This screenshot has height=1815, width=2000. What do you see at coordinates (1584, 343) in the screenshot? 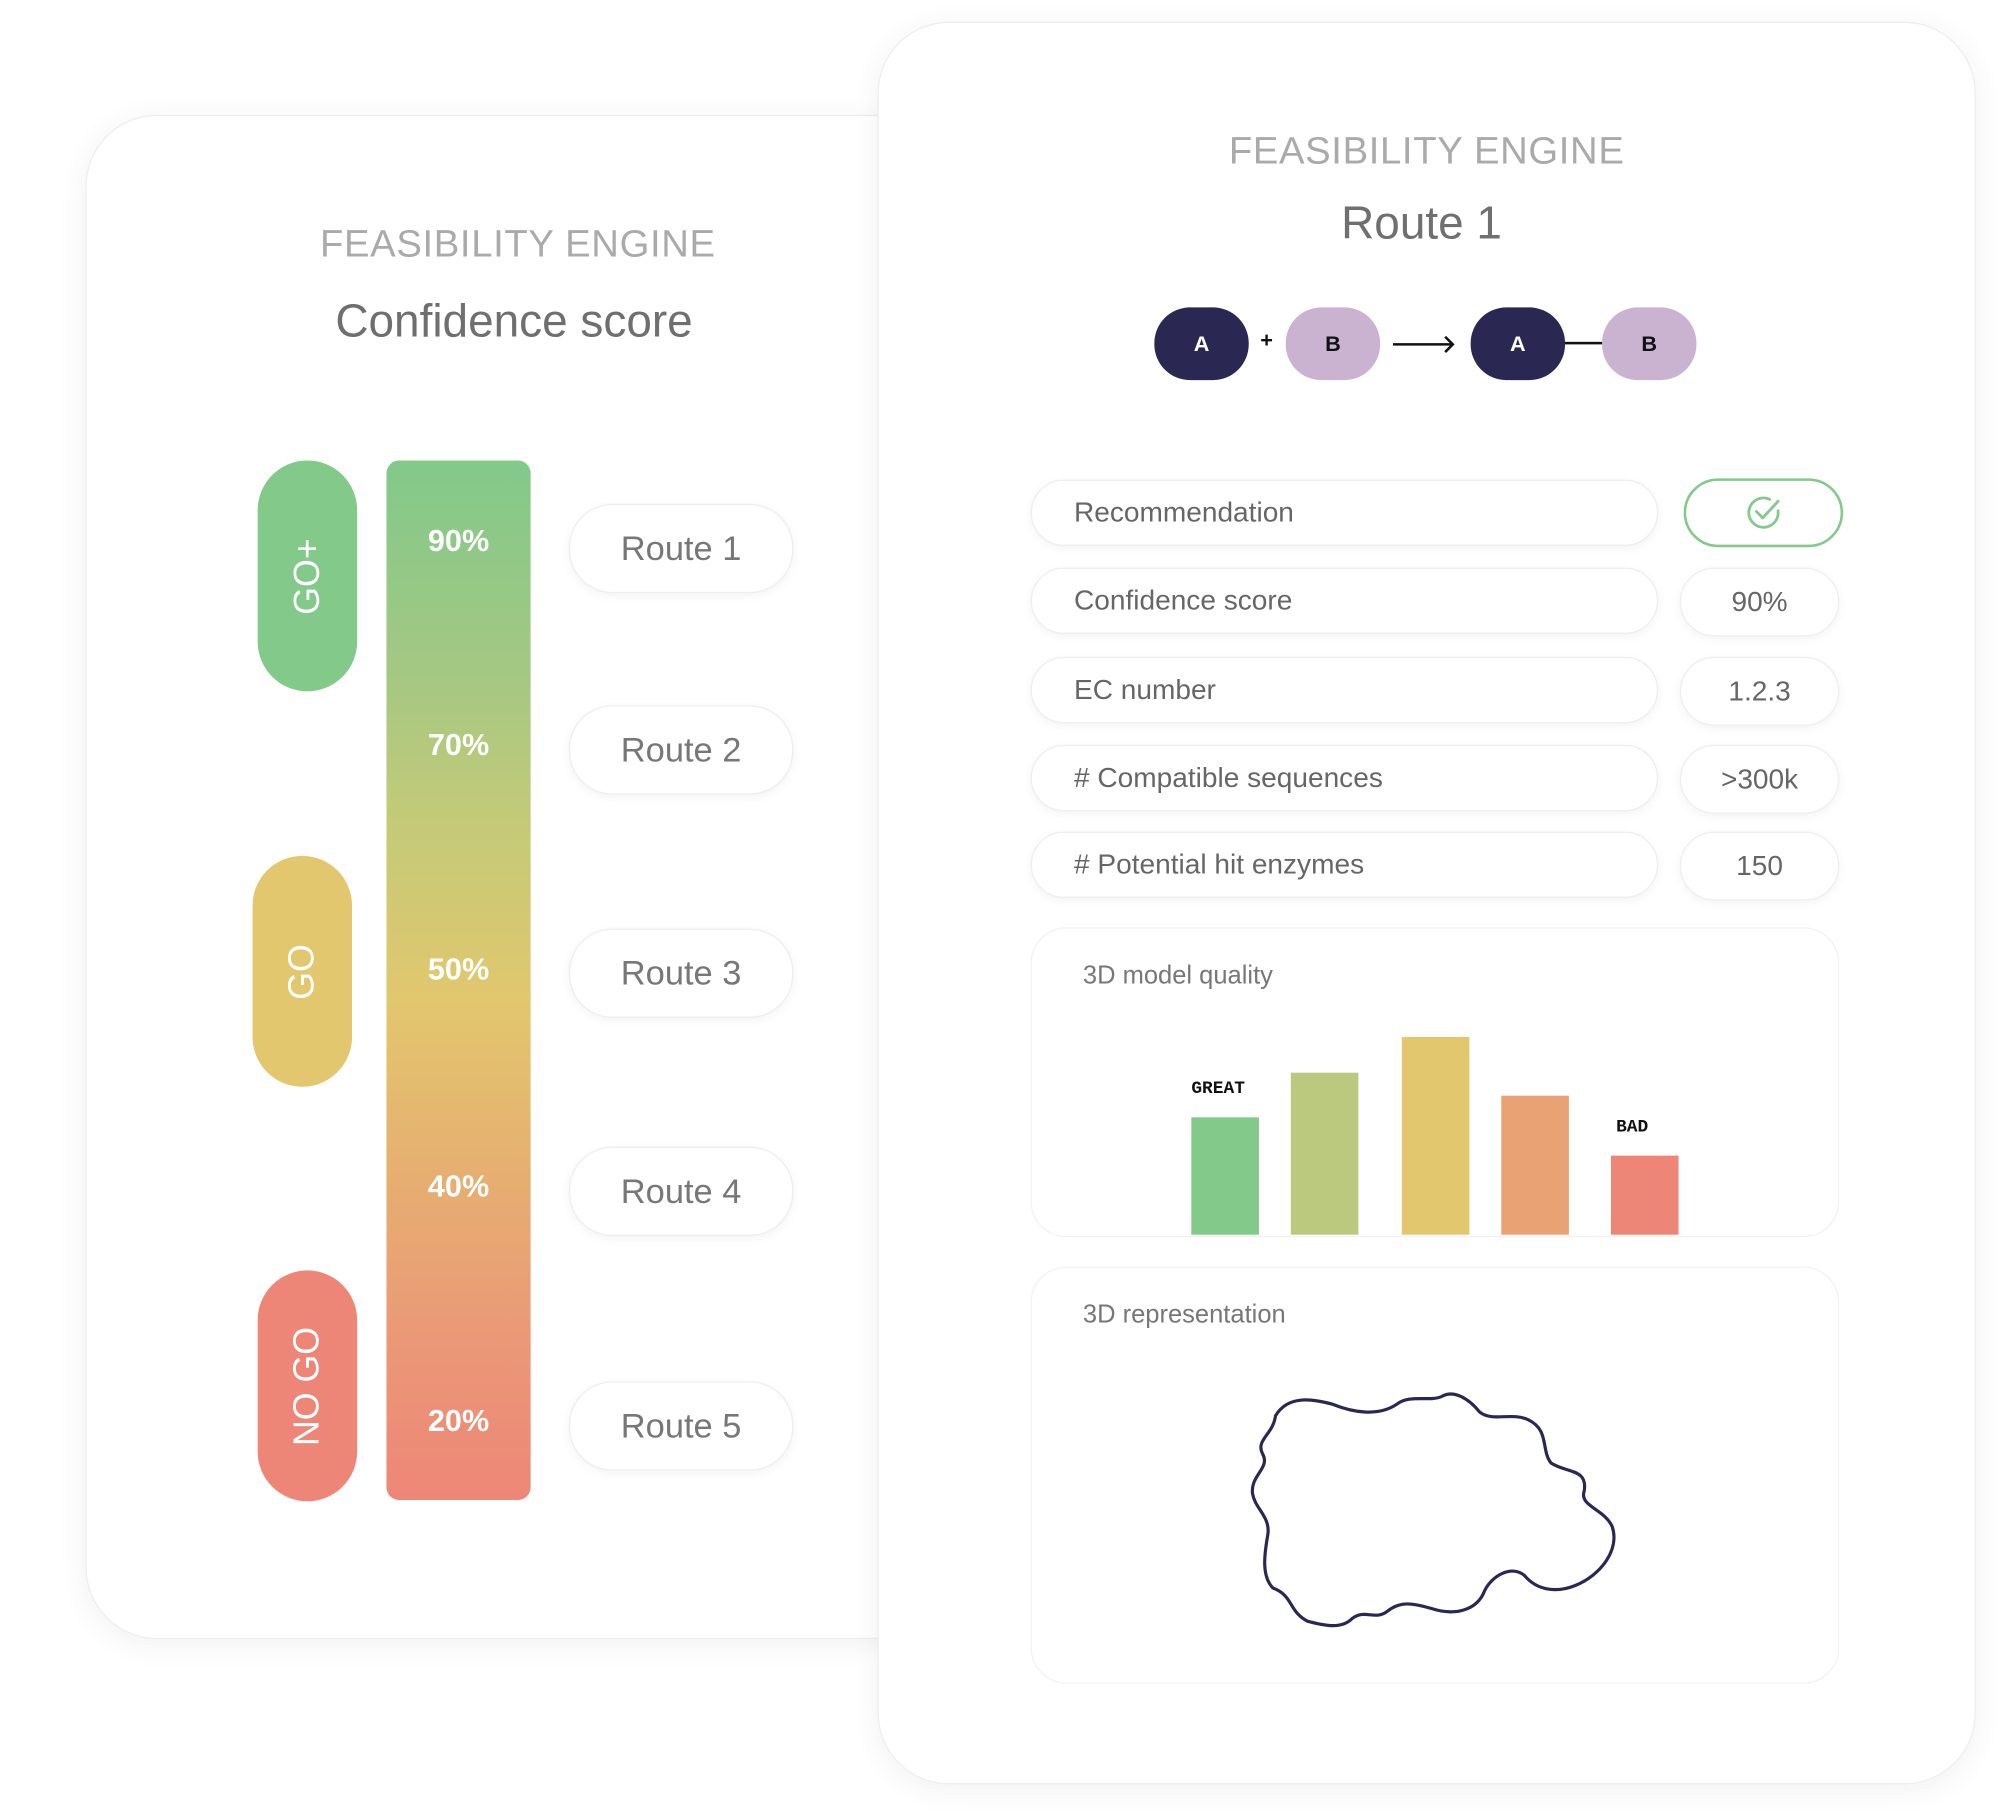
I see `bond-line` at bounding box center [1584, 343].